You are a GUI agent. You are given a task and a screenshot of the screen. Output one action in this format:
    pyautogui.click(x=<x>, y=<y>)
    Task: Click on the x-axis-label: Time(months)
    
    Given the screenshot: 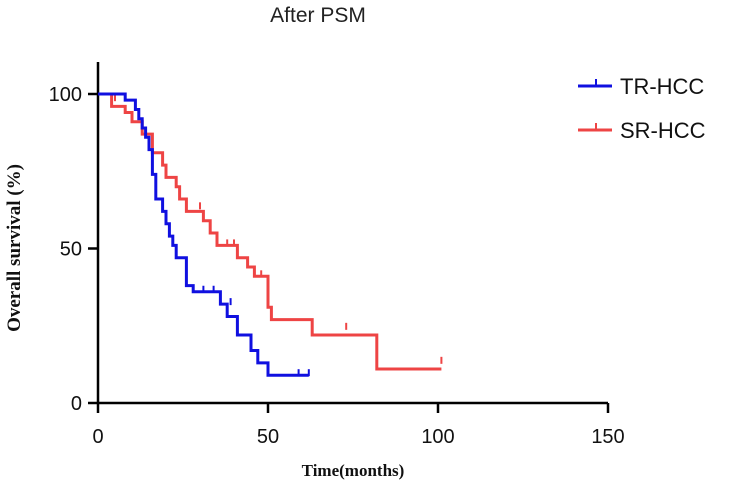 What is the action you would take?
    pyautogui.click(x=353, y=470)
    